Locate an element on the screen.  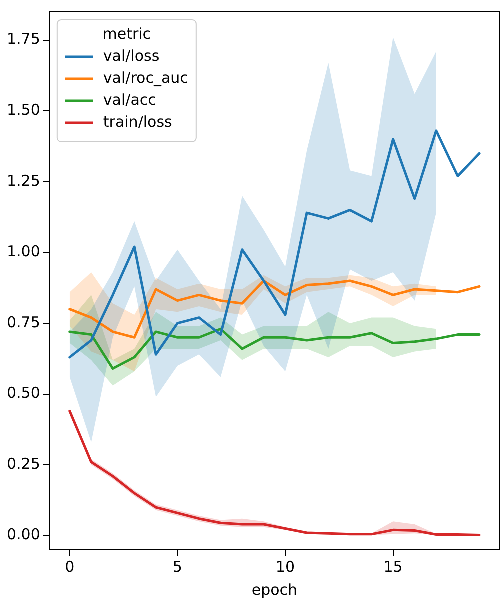
x-tick-label: 5 is located at coordinates (177, 567).